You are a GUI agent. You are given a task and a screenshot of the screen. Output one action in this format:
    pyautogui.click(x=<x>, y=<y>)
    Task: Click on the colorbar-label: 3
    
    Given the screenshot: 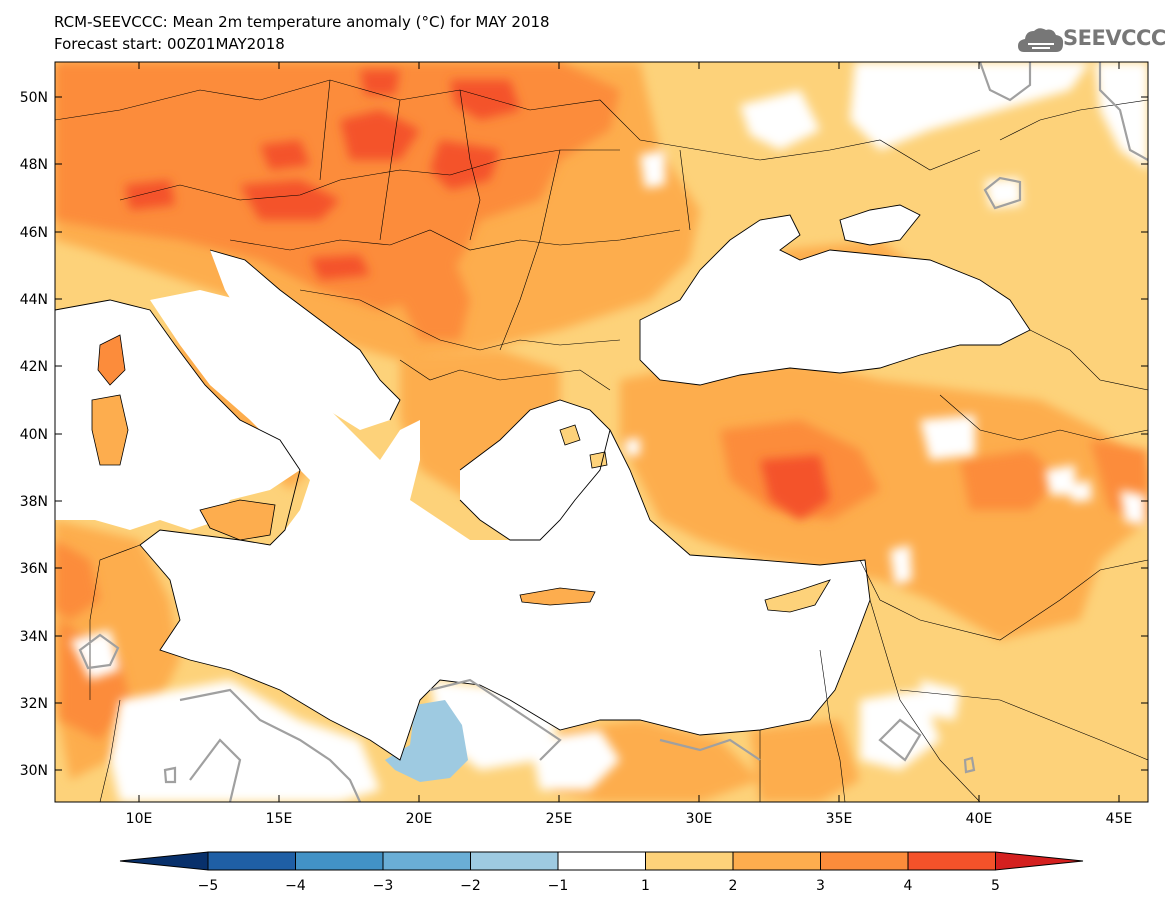 What is the action you would take?
    pyautogui.click(x=820, y=886)
    